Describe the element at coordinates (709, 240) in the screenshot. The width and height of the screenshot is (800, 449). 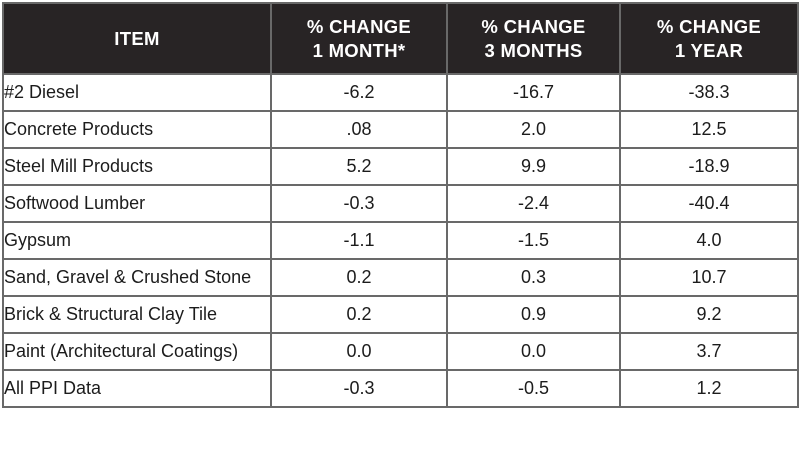
I see `cell-1-year: 4.0` at that location.